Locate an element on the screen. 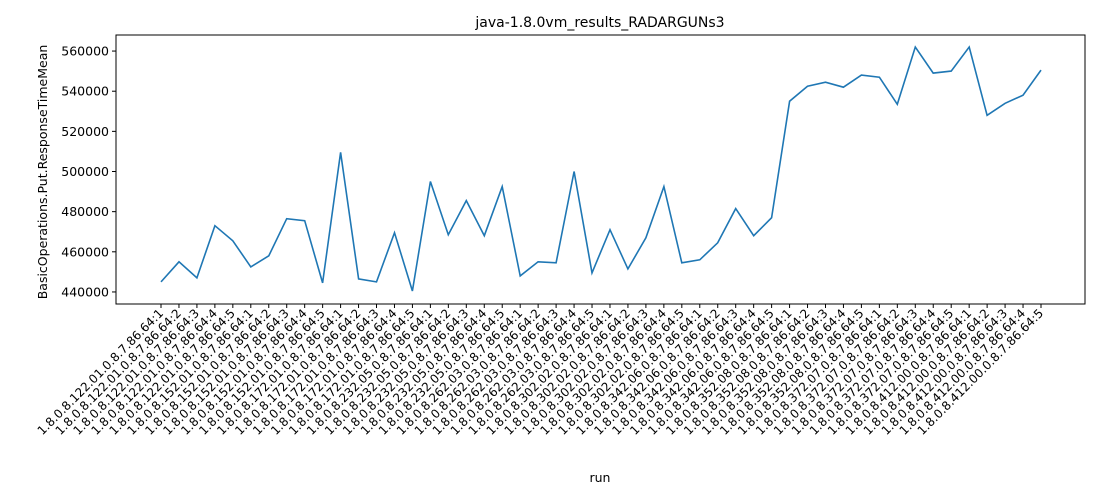  chart-title: java-1.8.0vm_results_RADARGUNs3 is located at coordinates (599, 23).